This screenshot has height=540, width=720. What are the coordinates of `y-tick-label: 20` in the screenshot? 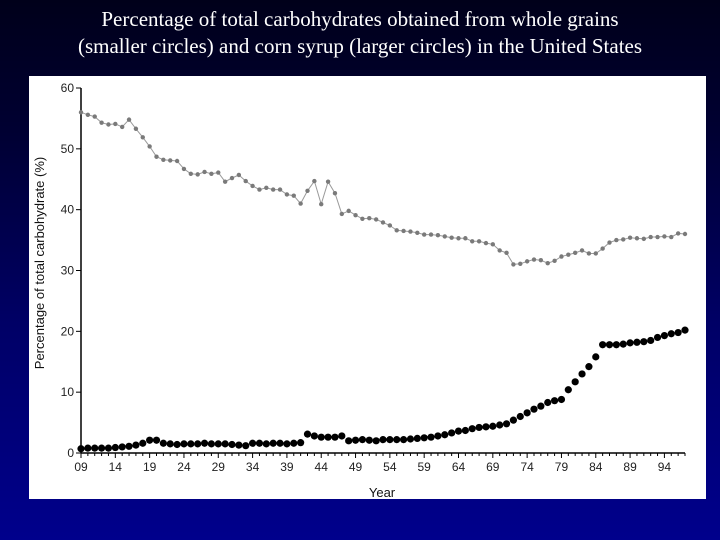 It's located at (68, 331).